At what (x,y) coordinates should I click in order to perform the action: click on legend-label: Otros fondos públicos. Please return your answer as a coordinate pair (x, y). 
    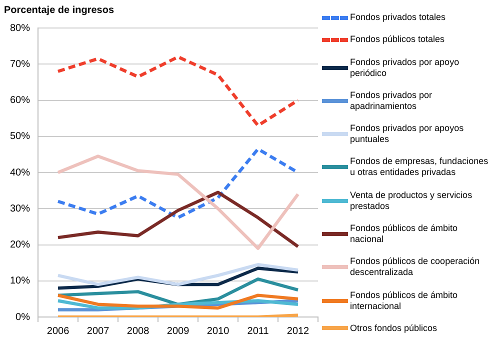
    Looking at the image, I should click on (394, 328).